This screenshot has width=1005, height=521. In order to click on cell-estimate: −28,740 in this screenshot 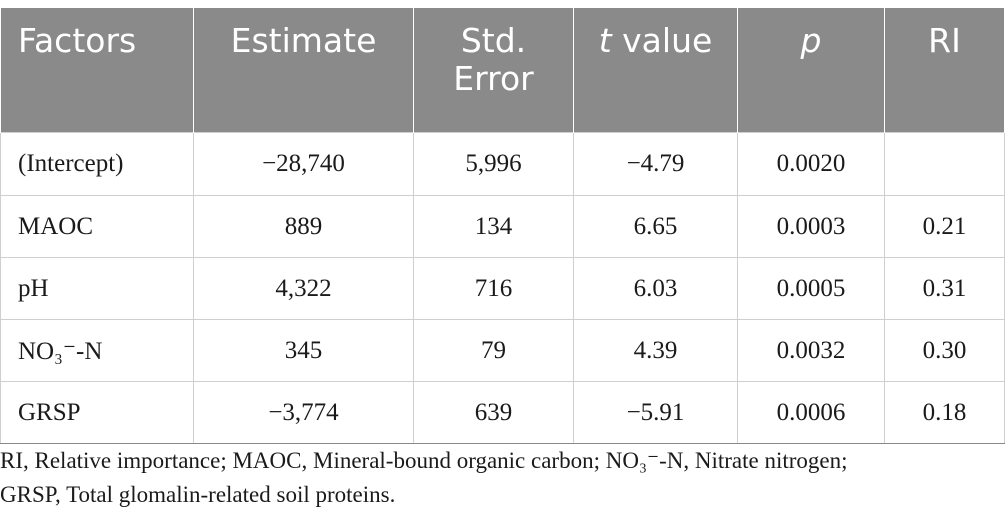, I will do `click(303, 164)`.